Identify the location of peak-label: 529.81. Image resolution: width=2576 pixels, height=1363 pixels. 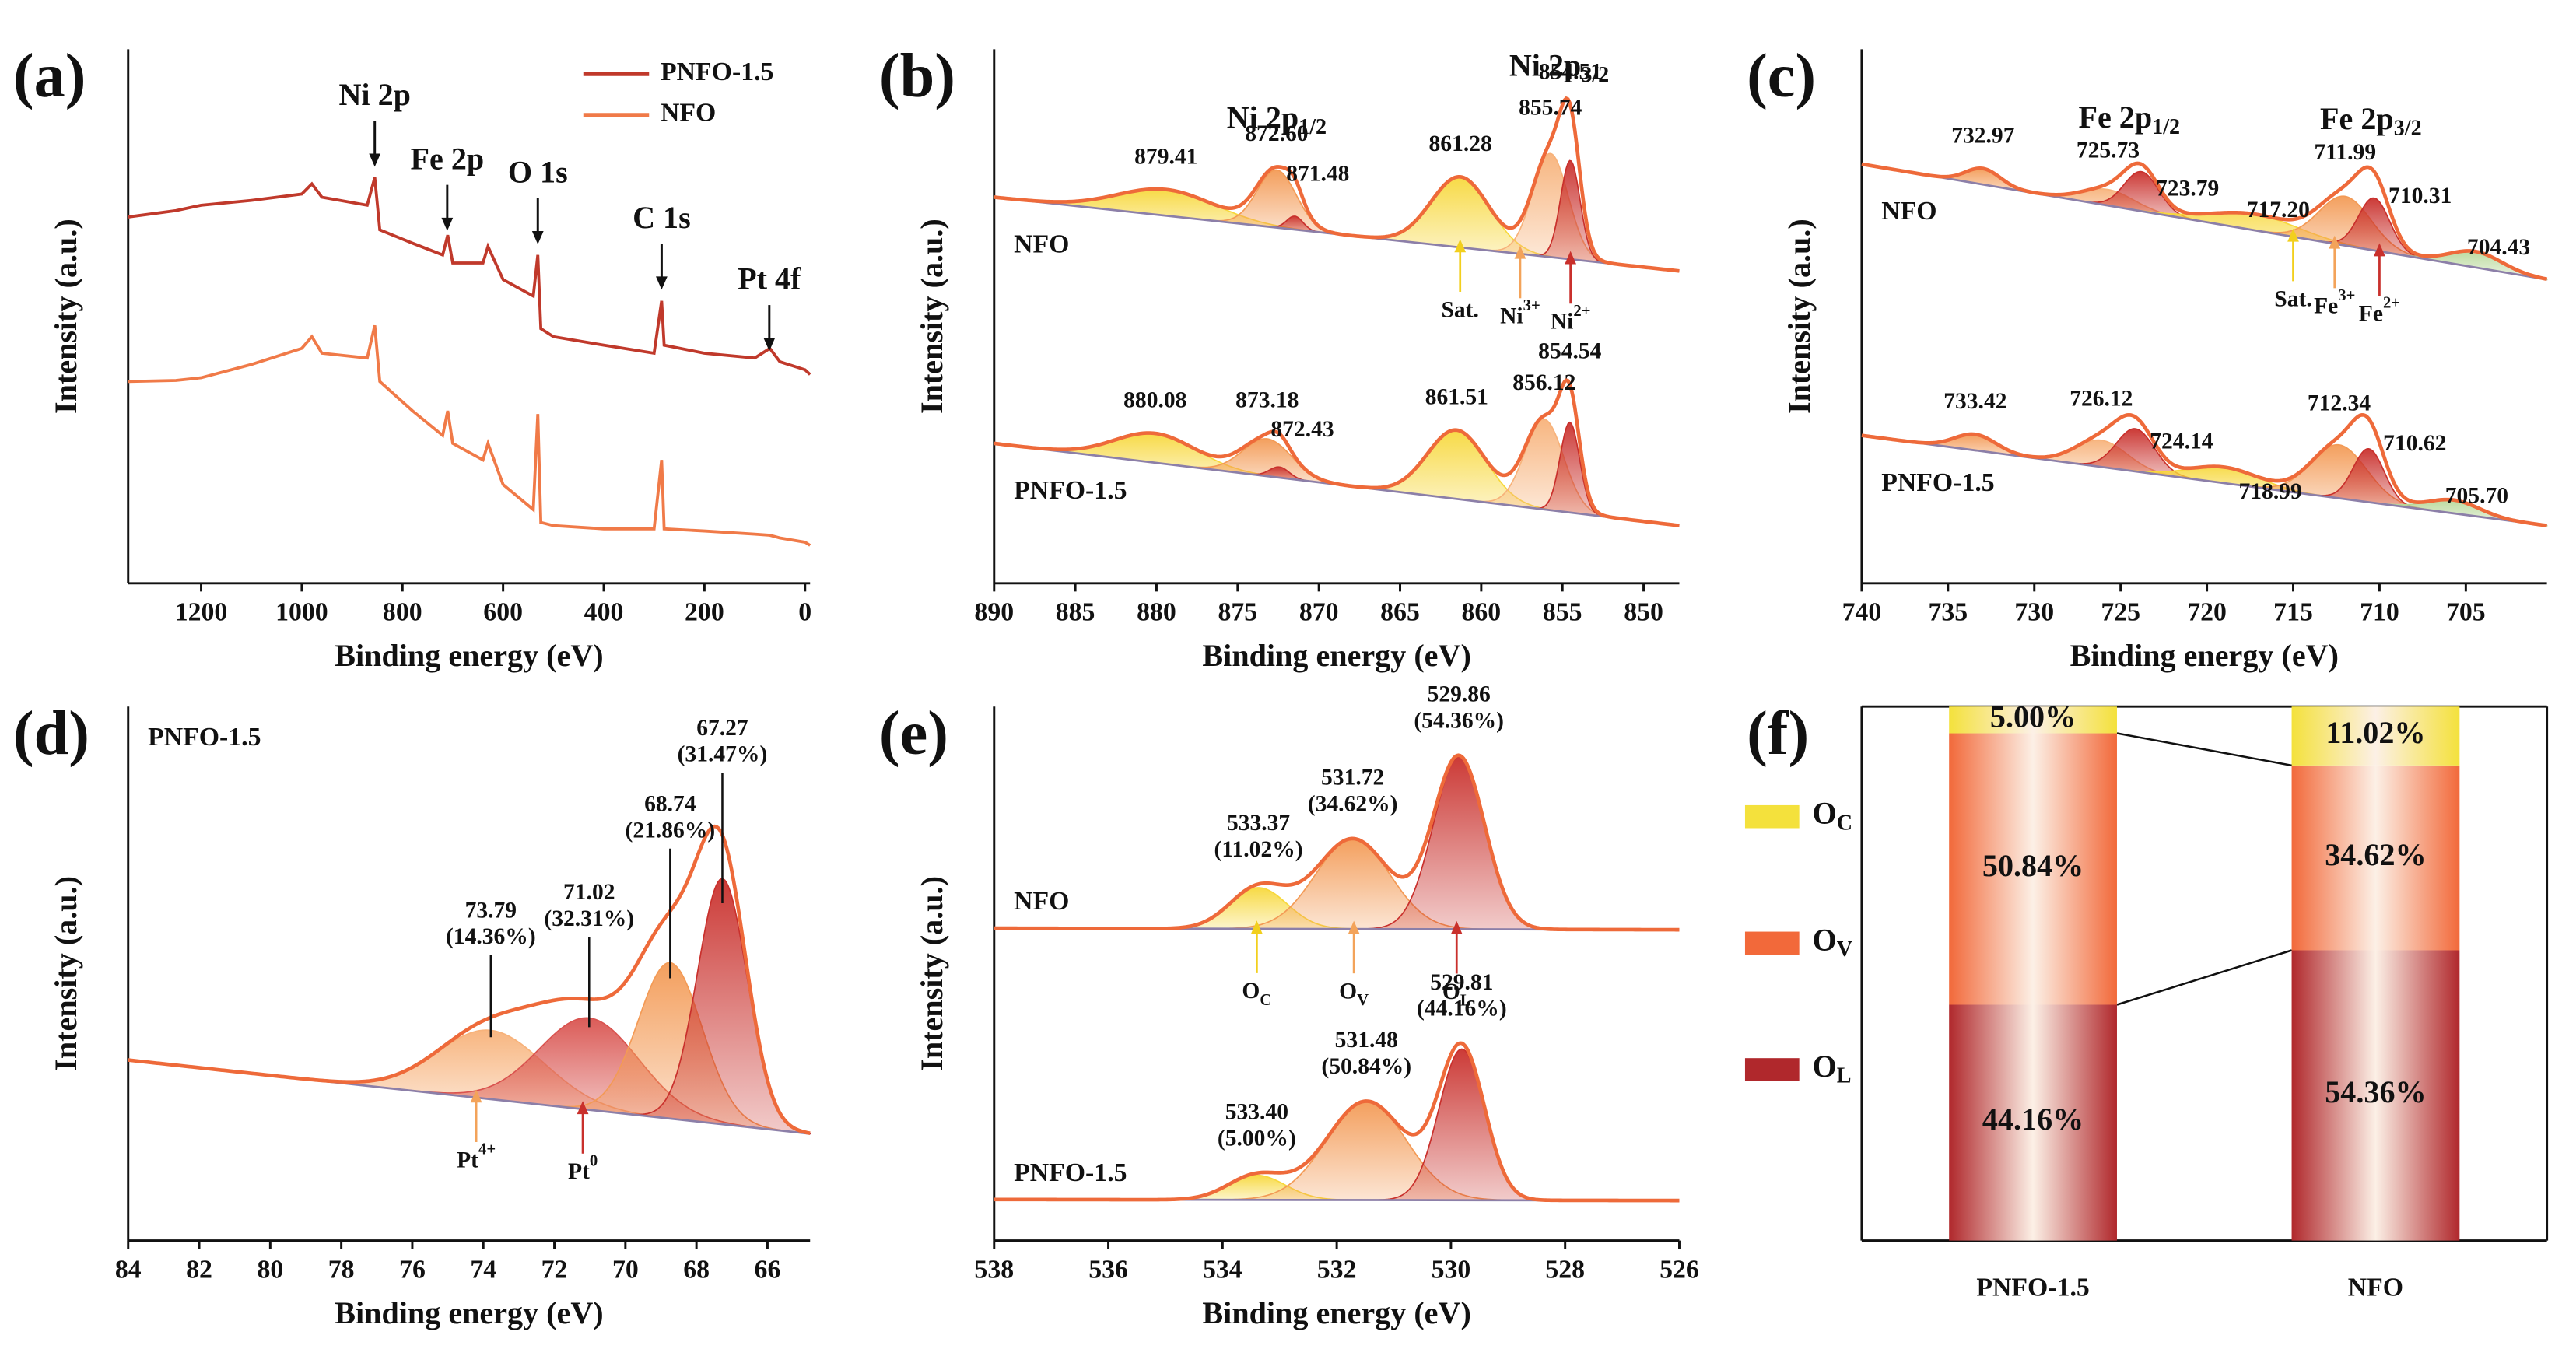
(1461, 982).